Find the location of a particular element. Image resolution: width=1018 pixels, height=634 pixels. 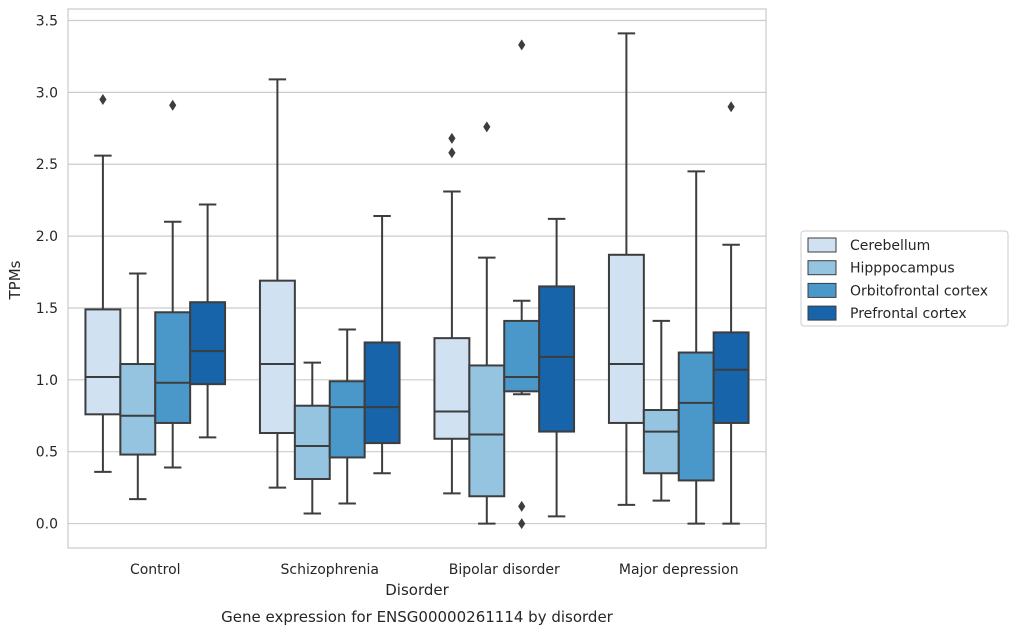

legend-label: Hipppocampus is located at coordinates (902, 269).